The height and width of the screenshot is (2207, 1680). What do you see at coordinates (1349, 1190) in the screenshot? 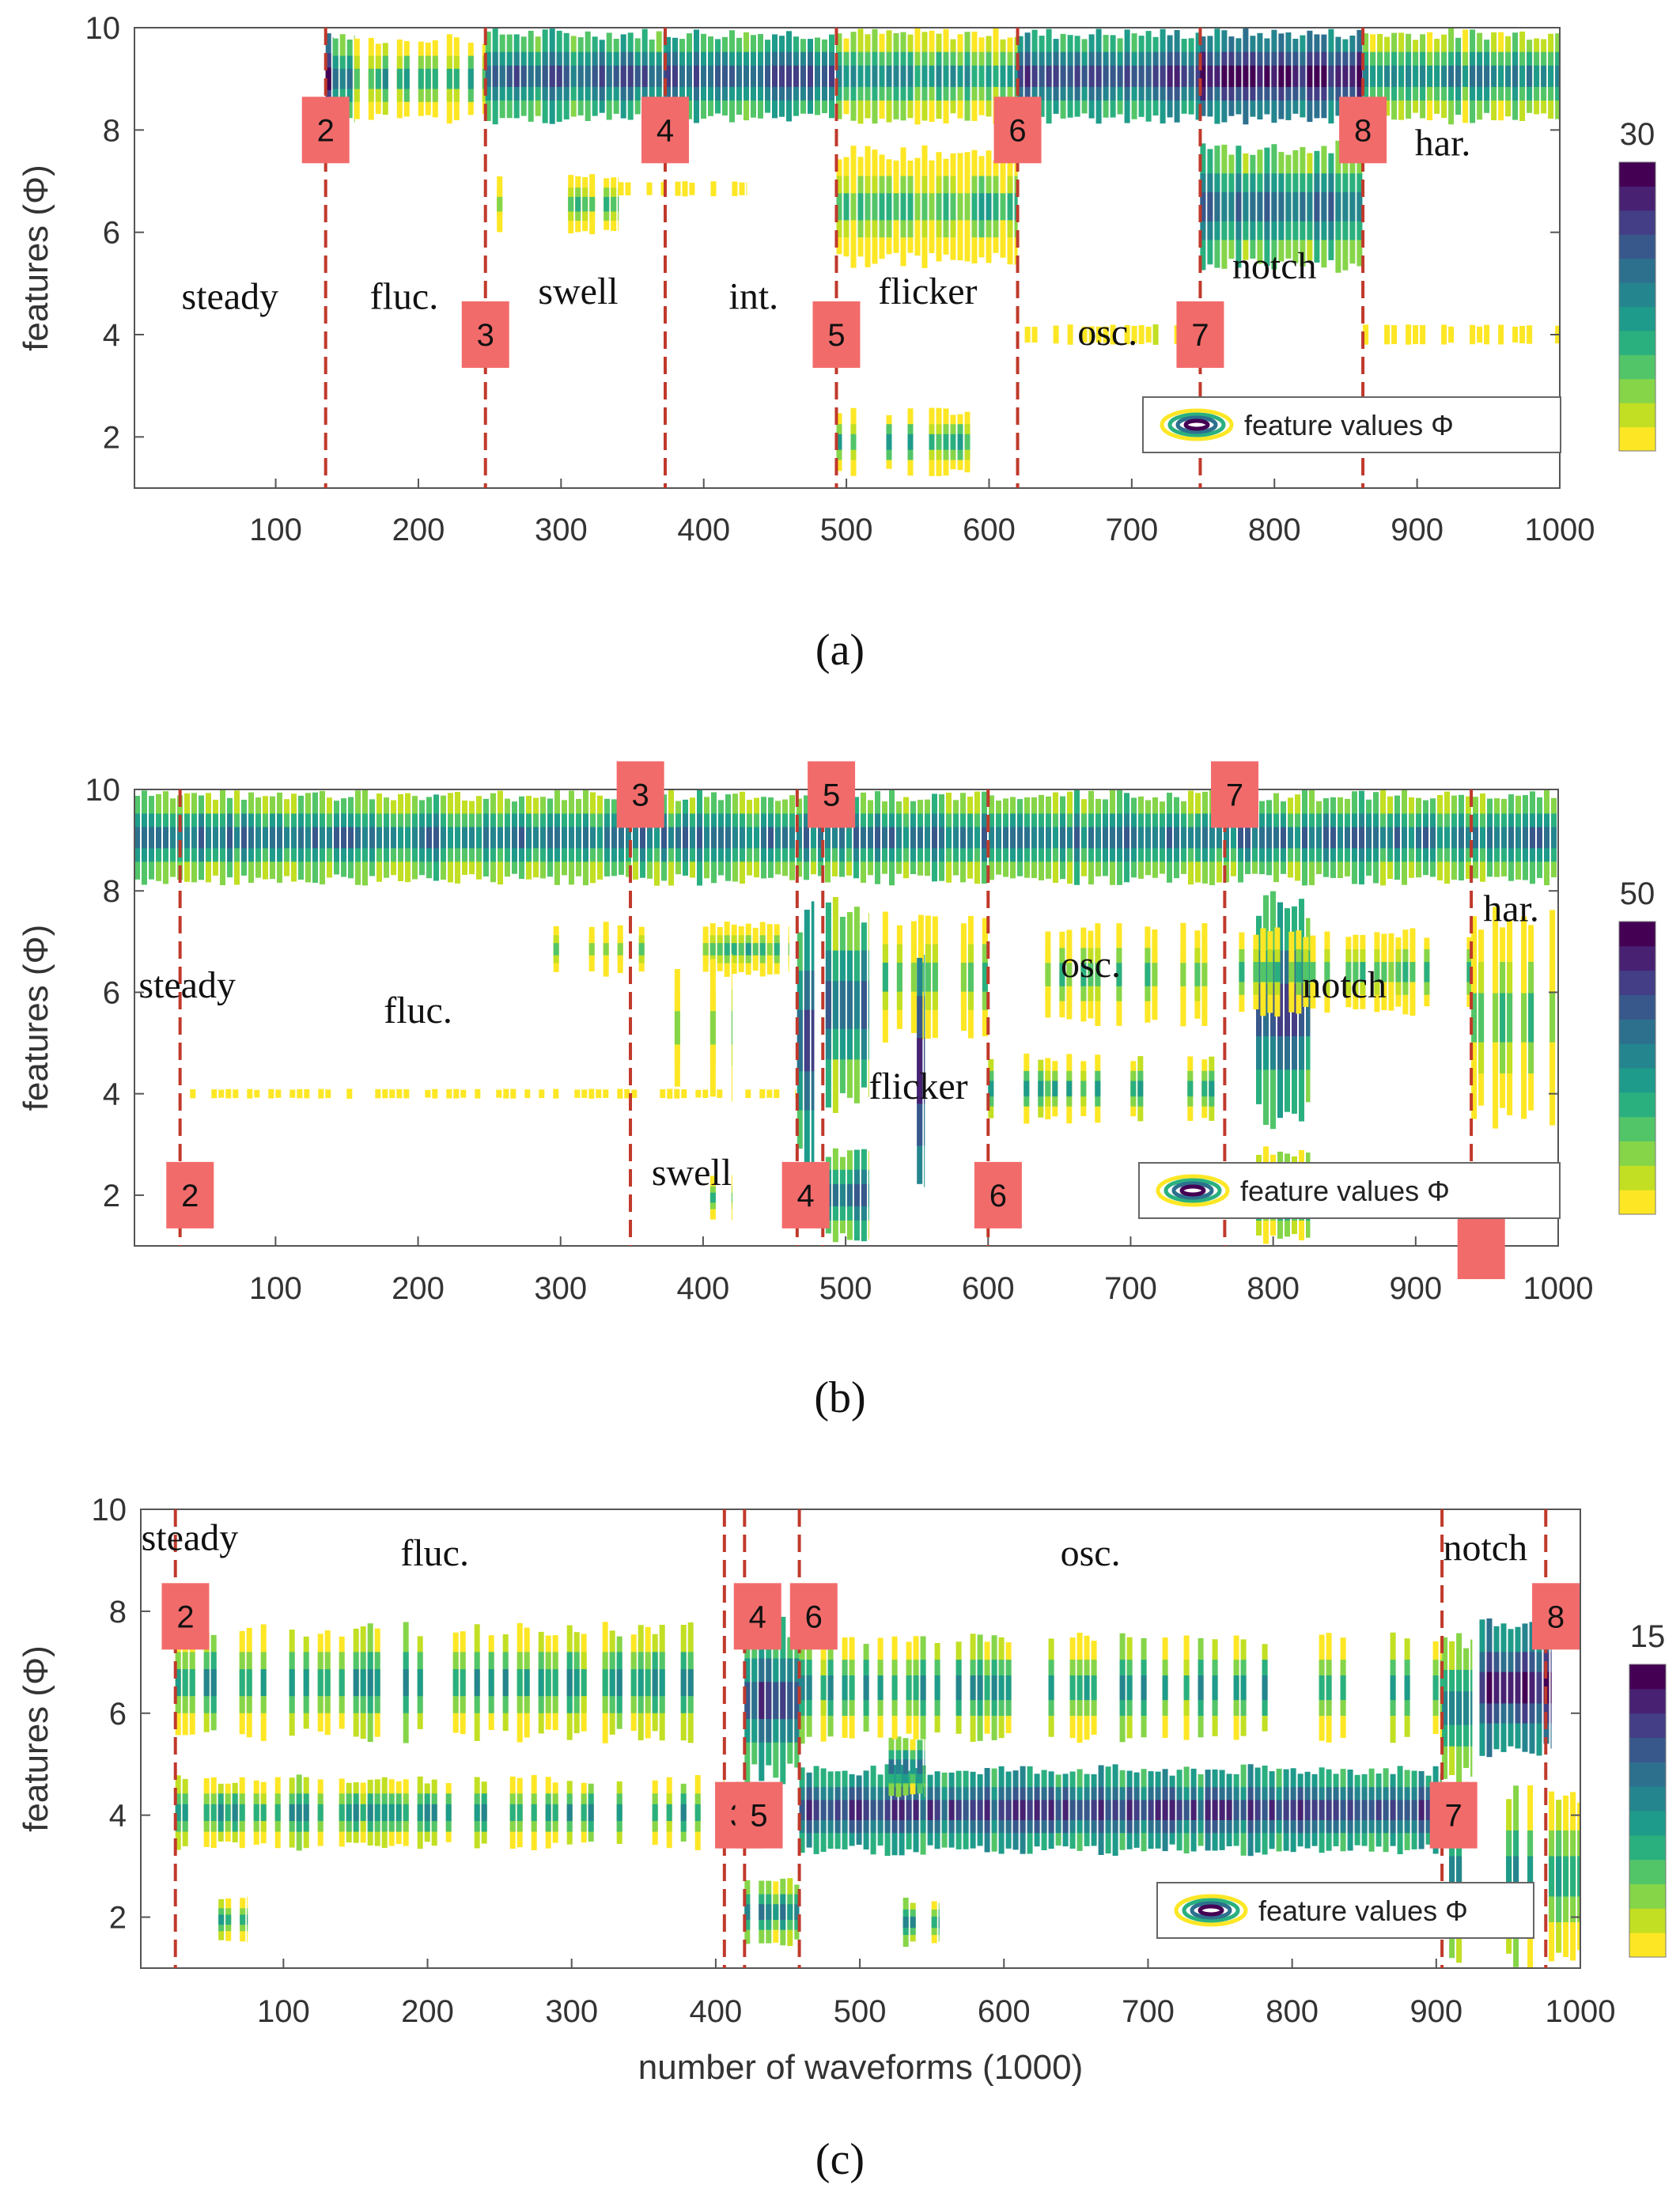
I see `legend-box` at bounding box center [1349, 1190].